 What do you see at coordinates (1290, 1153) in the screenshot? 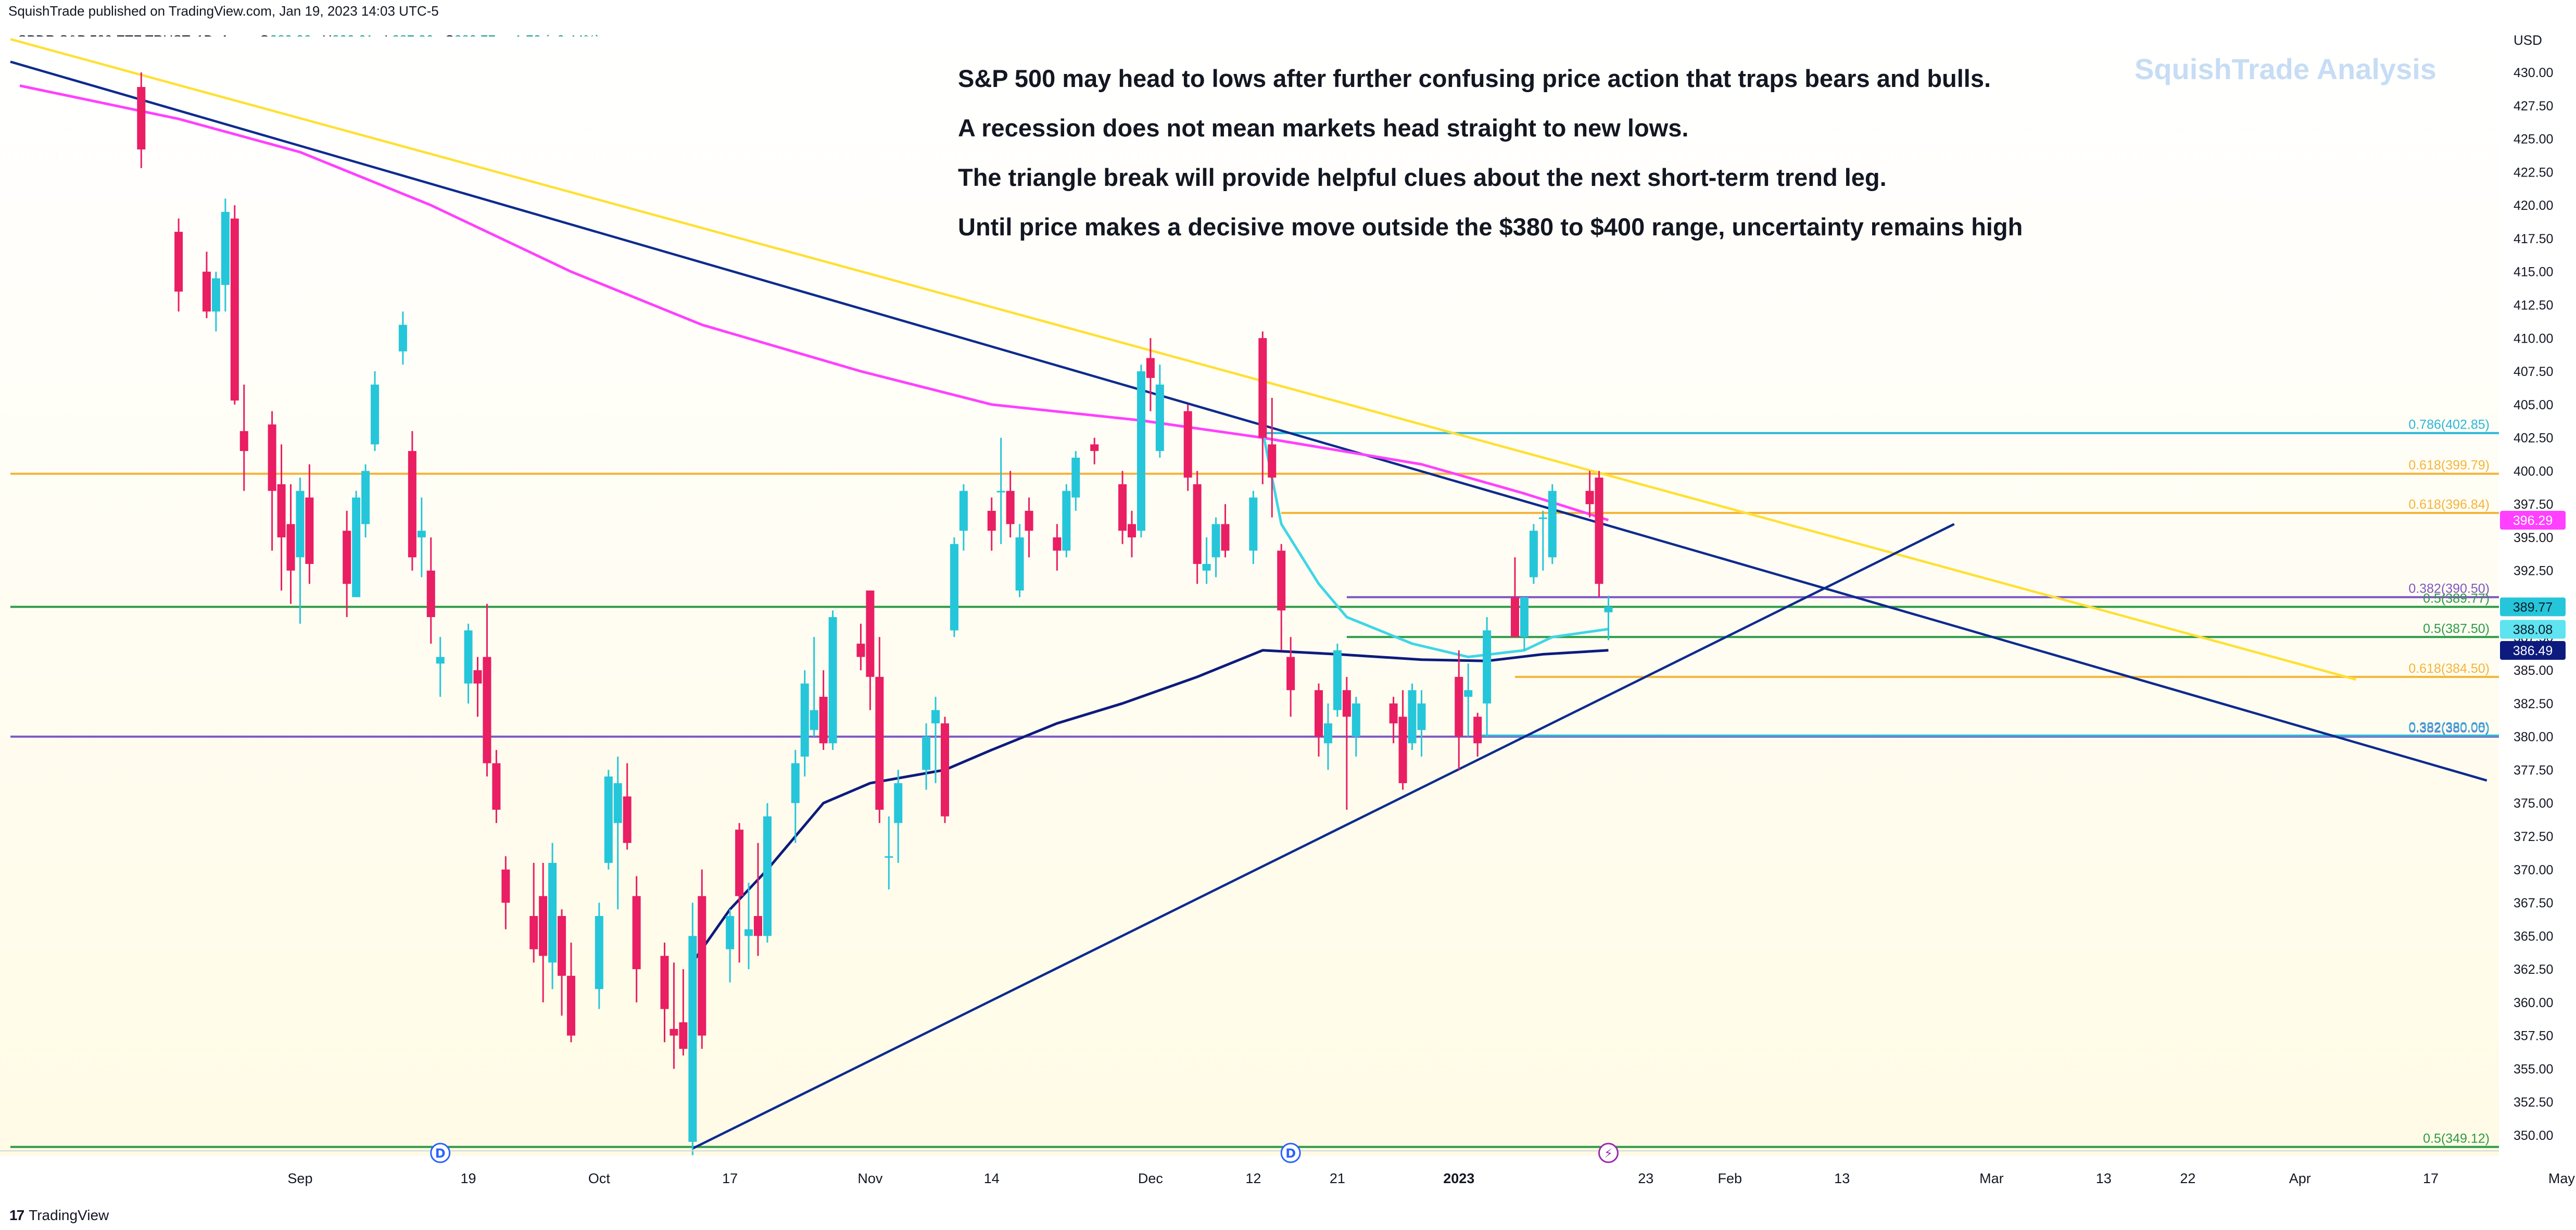
I see `event-marker: D` at bounding box center [1290, 1153].